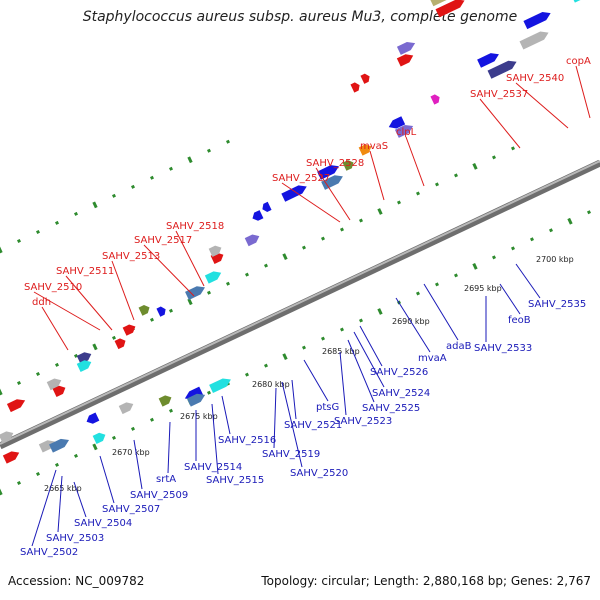  I want to click on gene-label-bottom: SAHV_2523, so click(363, 421).